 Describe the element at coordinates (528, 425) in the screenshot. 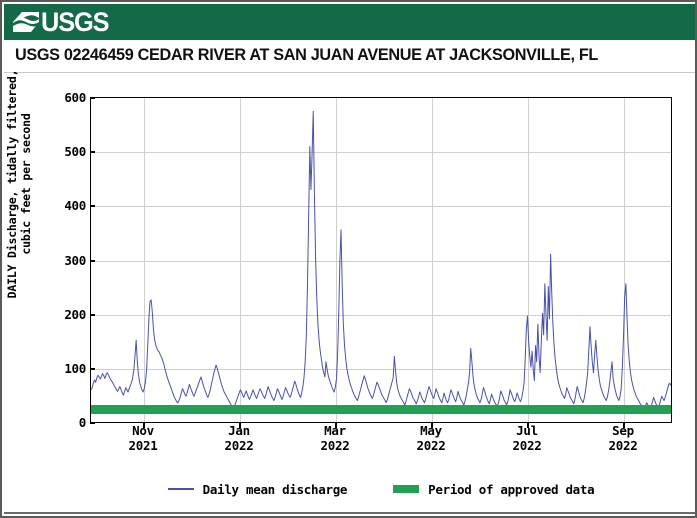

I see `x-tickmark-jul2022` at that location.